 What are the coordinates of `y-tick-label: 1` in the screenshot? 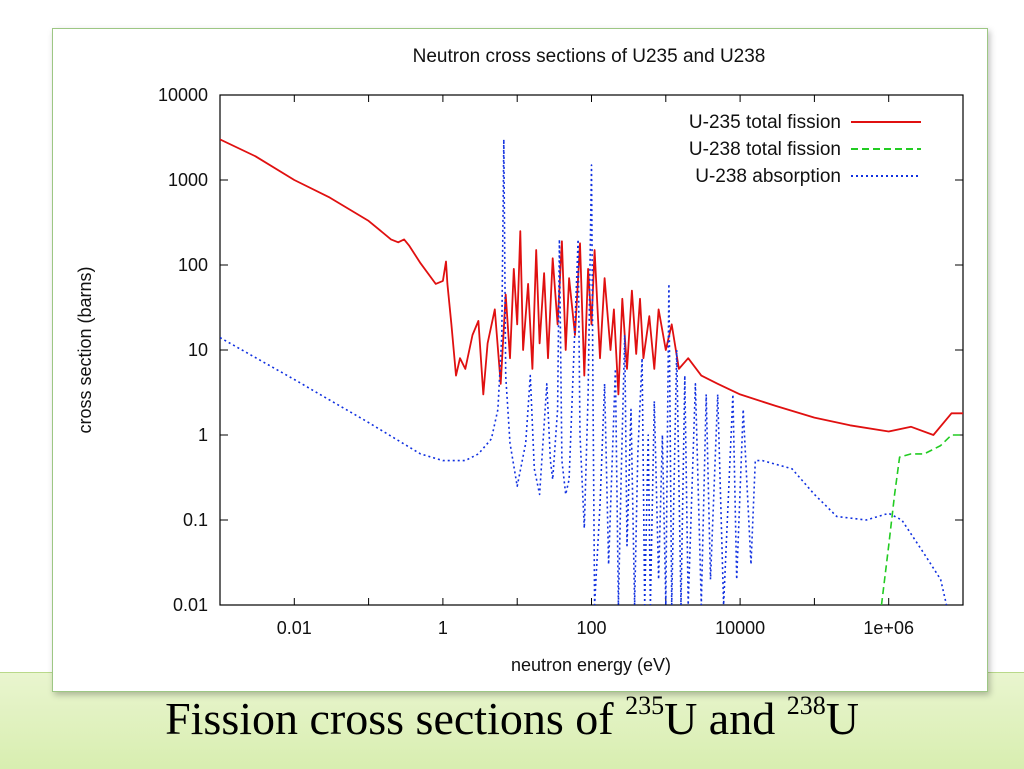 It's located at (203, 435).